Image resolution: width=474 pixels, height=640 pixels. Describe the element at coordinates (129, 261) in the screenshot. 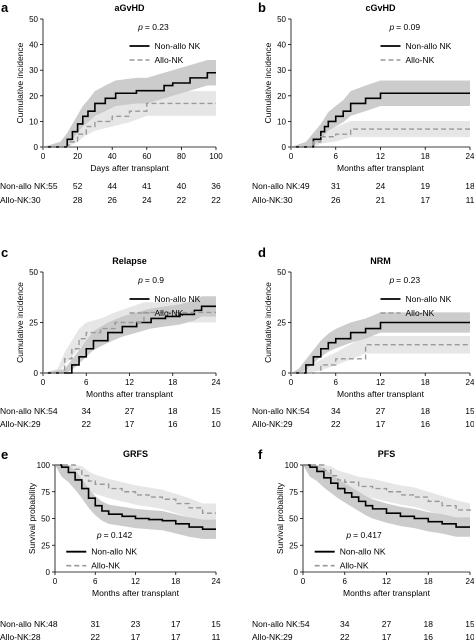

I see `panel-title: Relapse` at that location.